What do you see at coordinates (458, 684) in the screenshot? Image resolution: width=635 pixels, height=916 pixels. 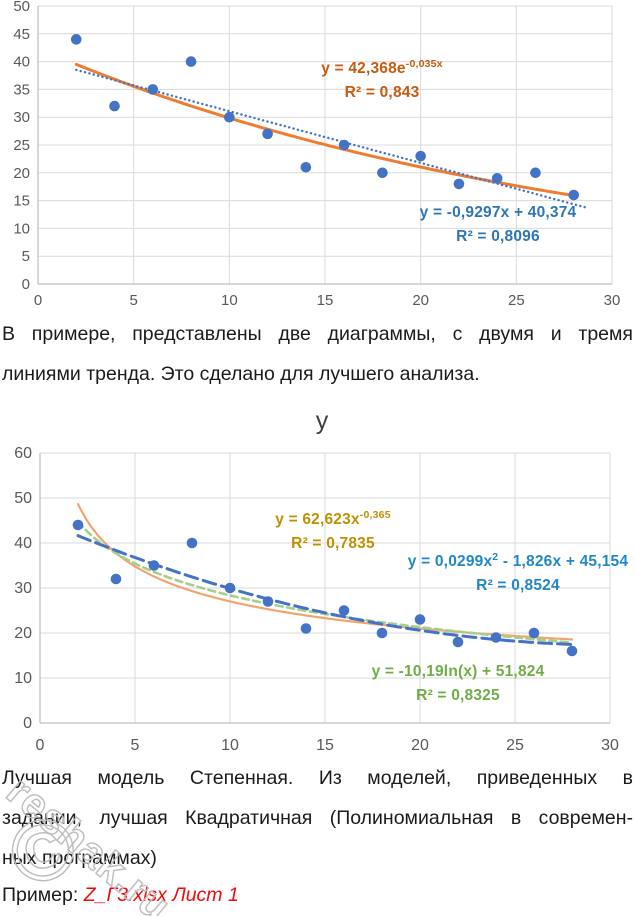 I see `trendline-equation-logarithmic: y = -10,19ln(x) + 51,824 R² = 0,8325` at bounding box center [458, 684].